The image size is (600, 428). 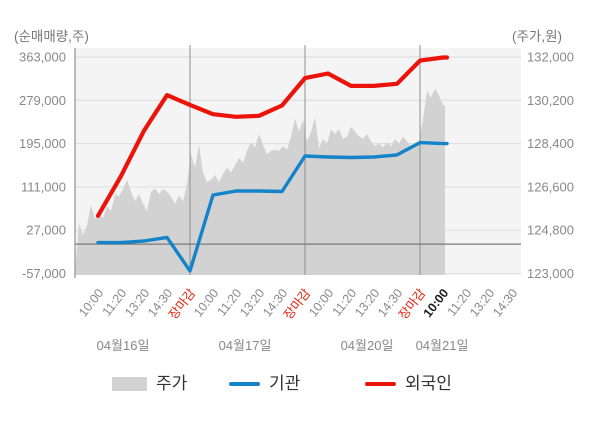 What do you see at coordinates (245, 345) in the screenshot?
I see `date-label: 04월17일` at bounding box center [245, 345].